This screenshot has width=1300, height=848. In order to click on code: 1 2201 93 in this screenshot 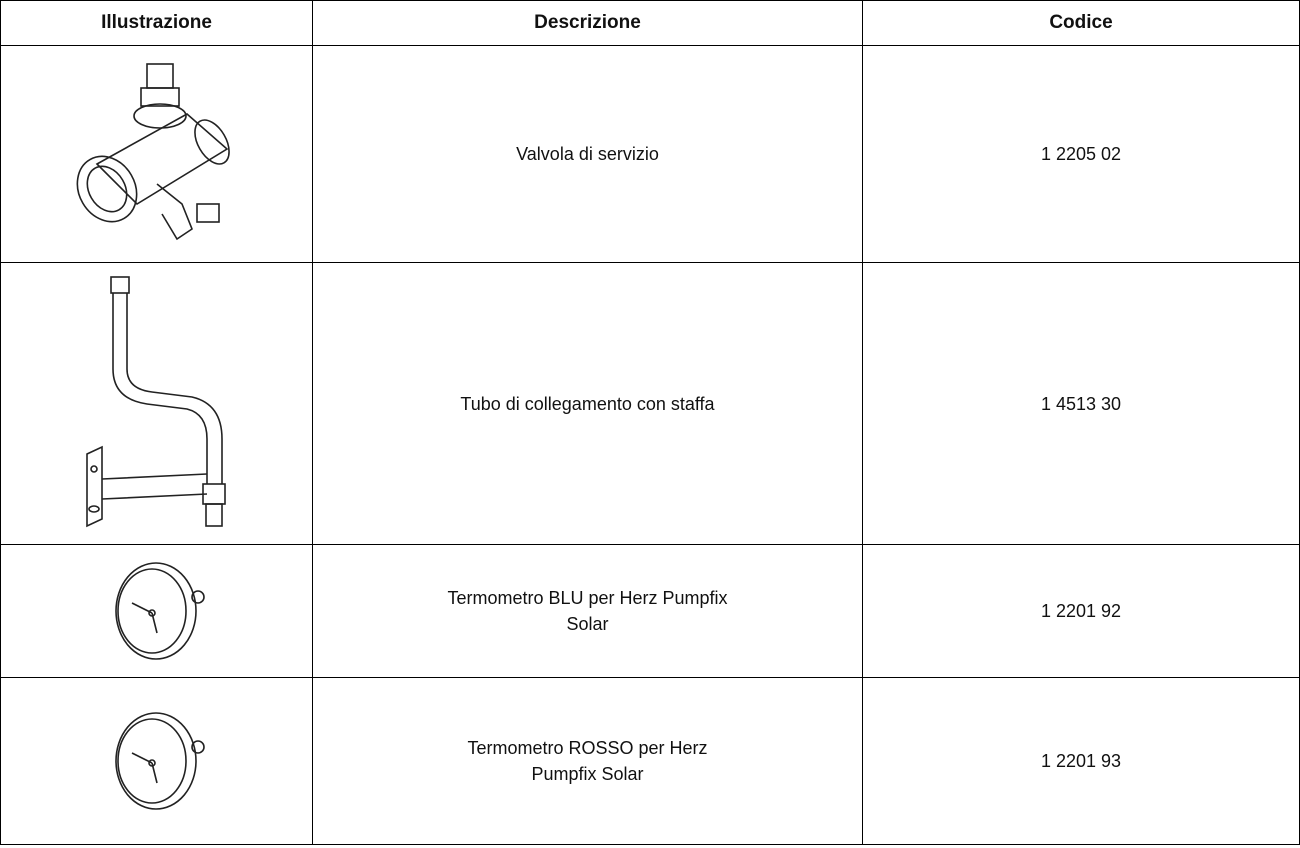, I will do `click(1081, 761)`.